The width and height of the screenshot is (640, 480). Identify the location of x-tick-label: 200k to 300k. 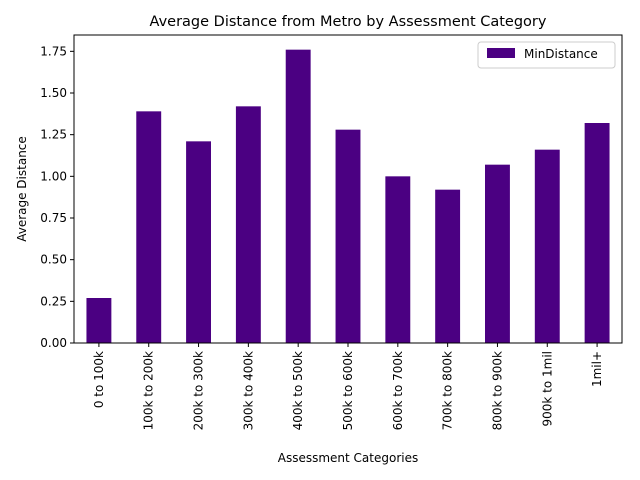
(199, 390).